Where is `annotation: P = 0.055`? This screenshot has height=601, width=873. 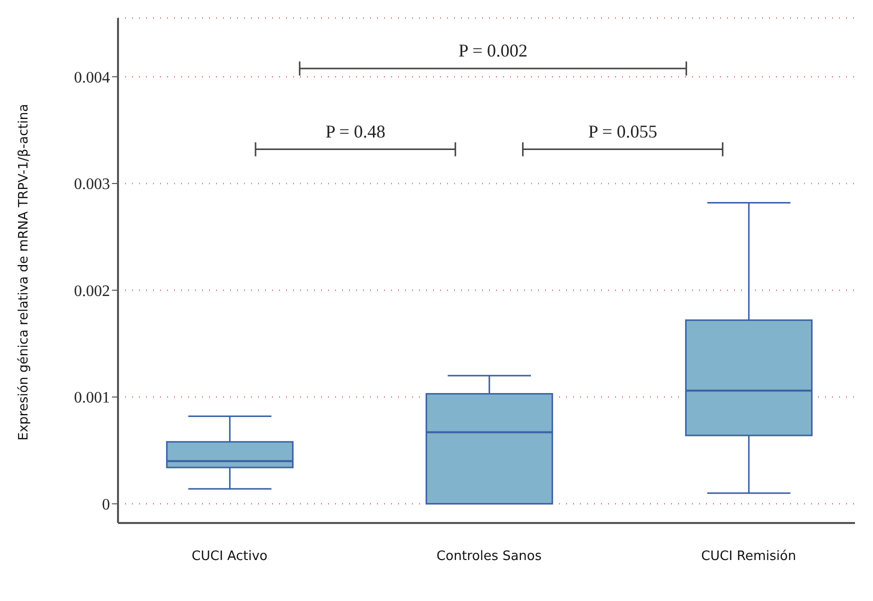 annotation: P = 0.055 is located at coordinates (623, 131).